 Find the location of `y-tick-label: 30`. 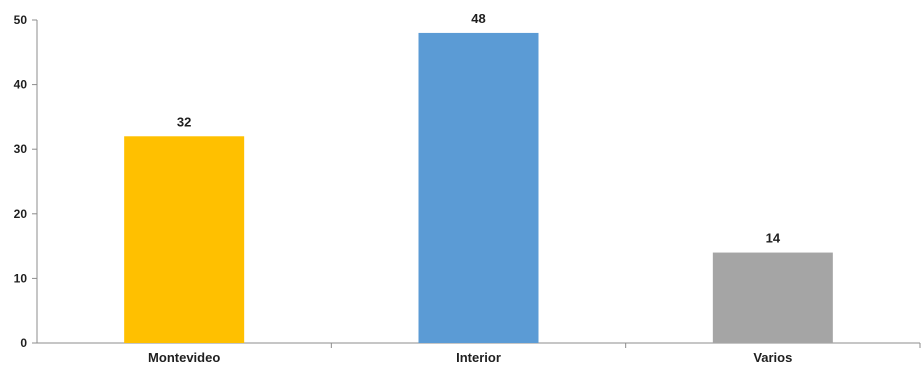

y-tick-label: 30 is located at coordinates (21, 149).